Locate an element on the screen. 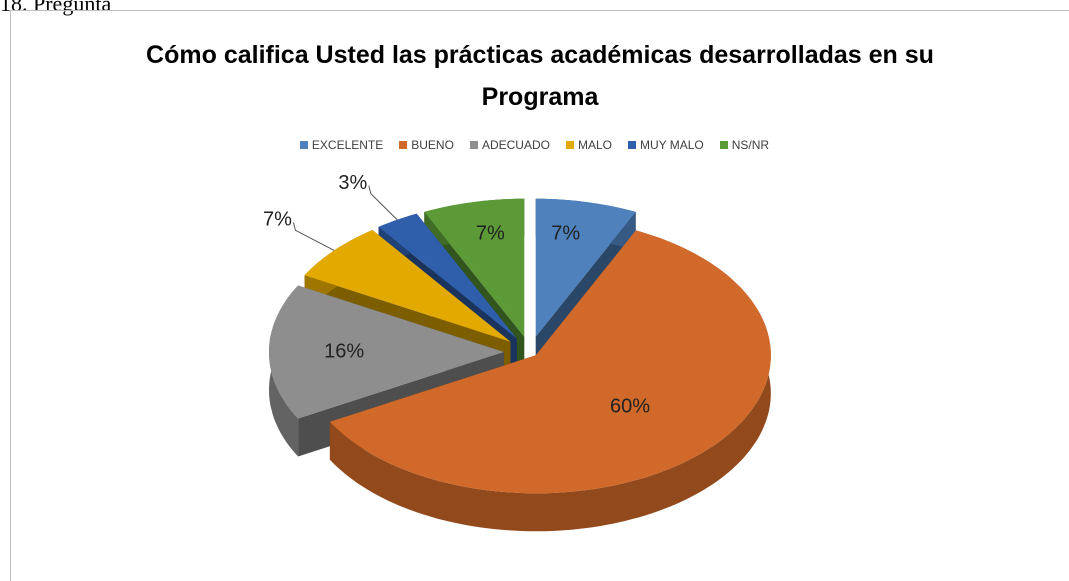  legend-label: MALO is located at coordinates (594, 145).